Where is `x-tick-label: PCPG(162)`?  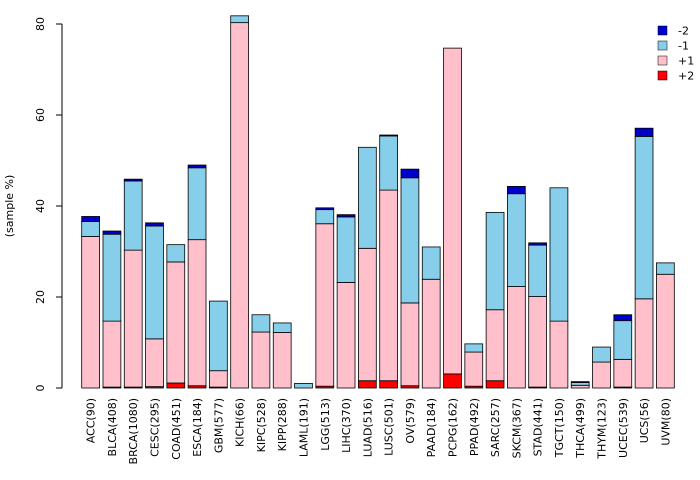 x-tick-label: PCPG(162) is located at coordinates (453, 427).